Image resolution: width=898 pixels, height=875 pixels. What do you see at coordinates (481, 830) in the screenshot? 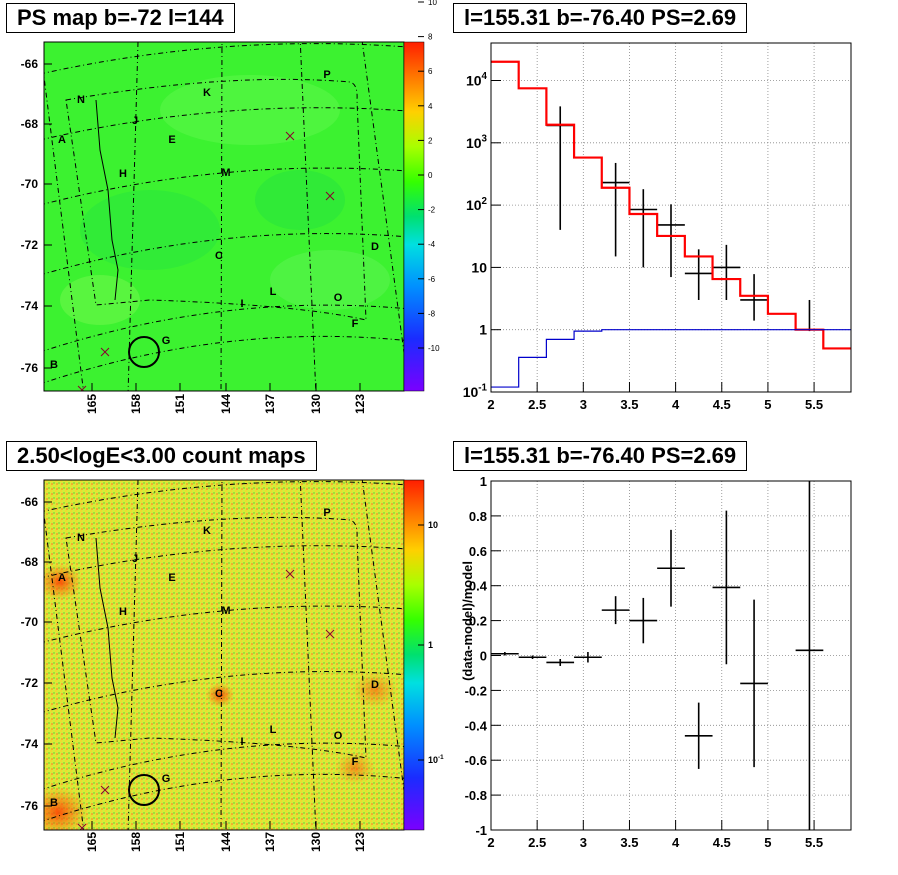
I see `y-tick-label: -1` at bounding box center [481, 830].